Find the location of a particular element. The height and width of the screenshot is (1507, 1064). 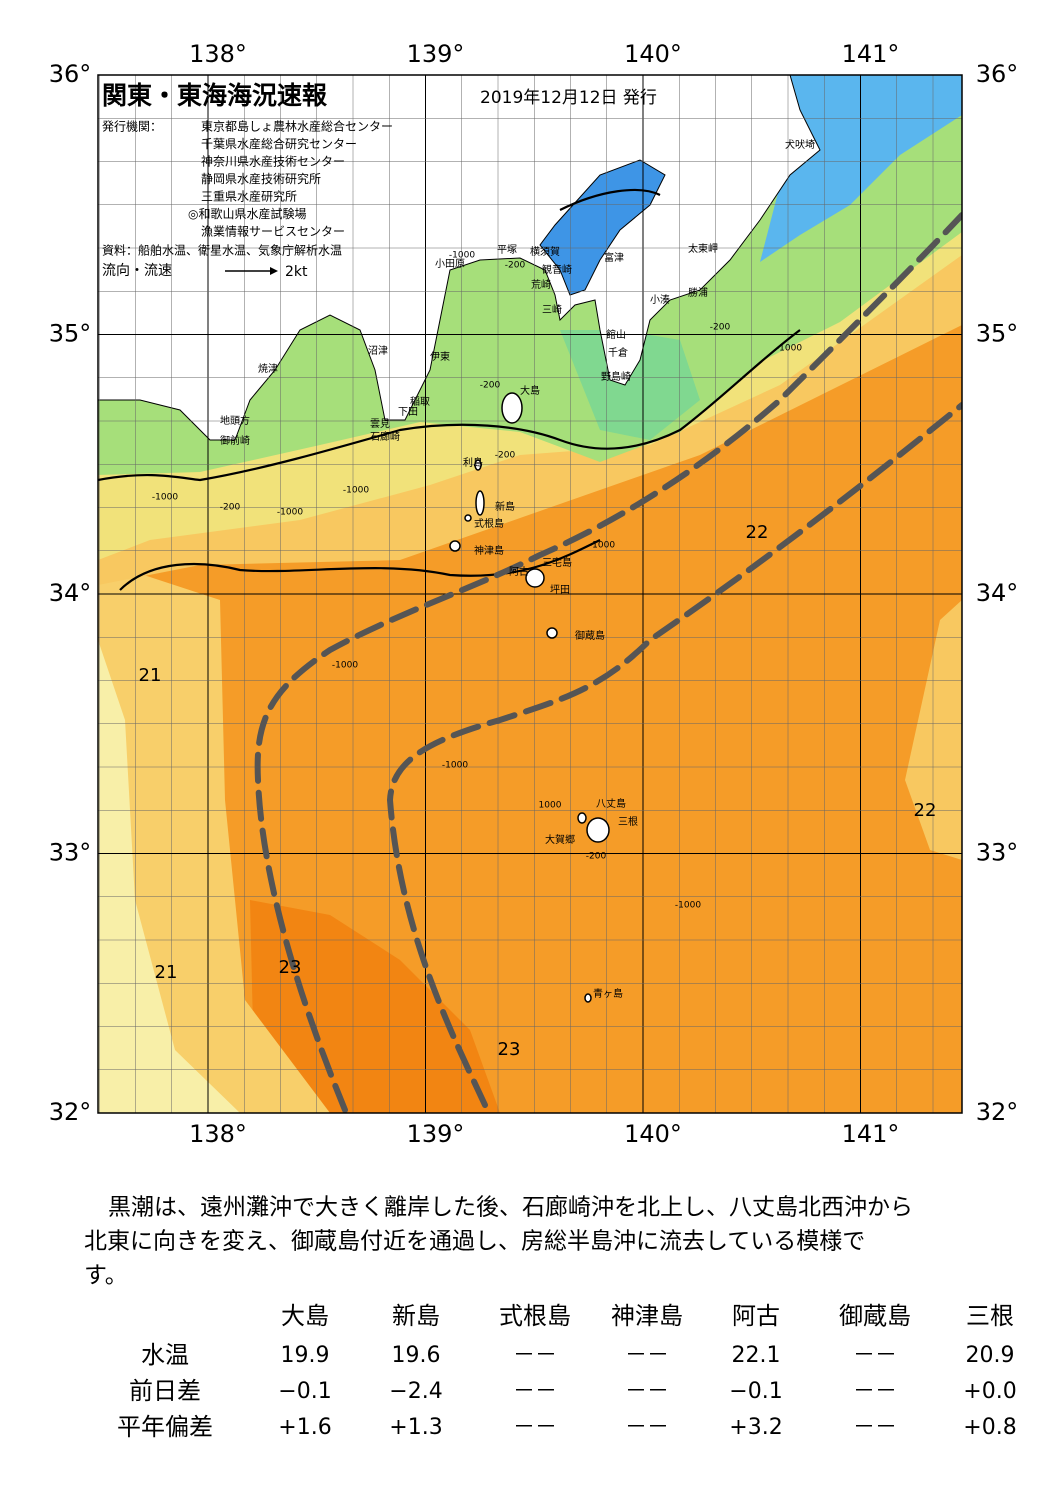

table-header: 神津島 is located at coordinates (647, 1316).